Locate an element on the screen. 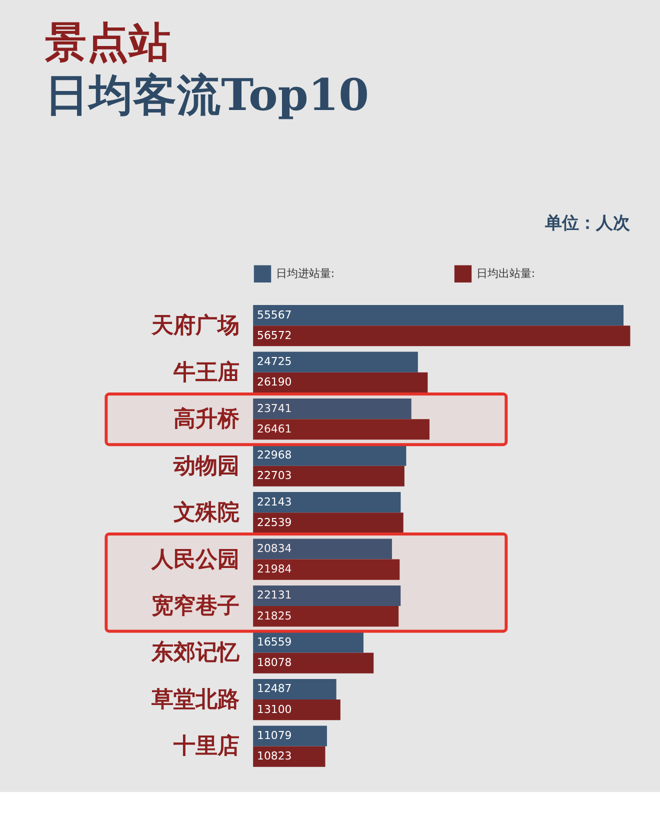 The height and width of the screenshot is (818, 660). legend-label: 日均进站量: is located at coordinates (305, 273).